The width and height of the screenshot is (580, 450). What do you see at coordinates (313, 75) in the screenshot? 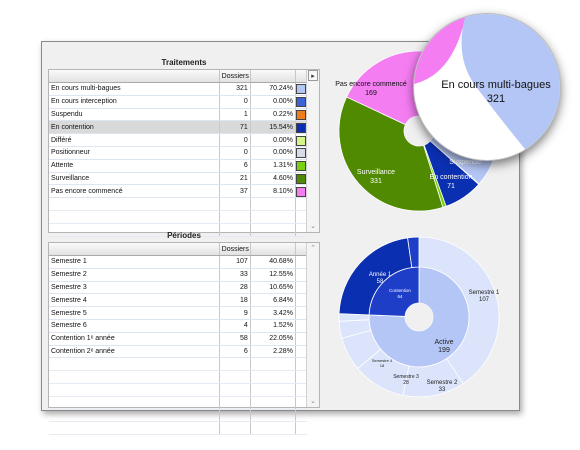
I see `column-menu-icon: ▸` at bounding box center [313, 75].